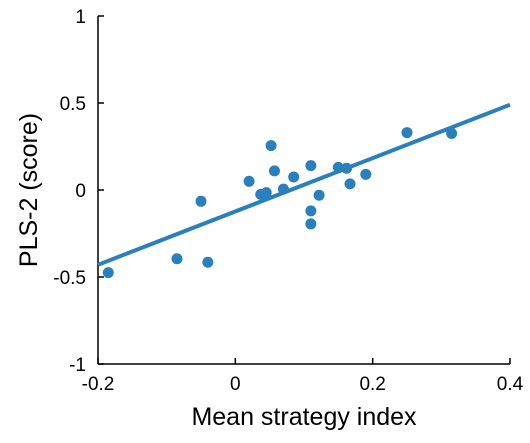 Image resolution: width=530 pixels, height=443 pixels. Describe the element at coordinates (235, 384) in the screenshot. I see `x-tick-label: 0` at that location.